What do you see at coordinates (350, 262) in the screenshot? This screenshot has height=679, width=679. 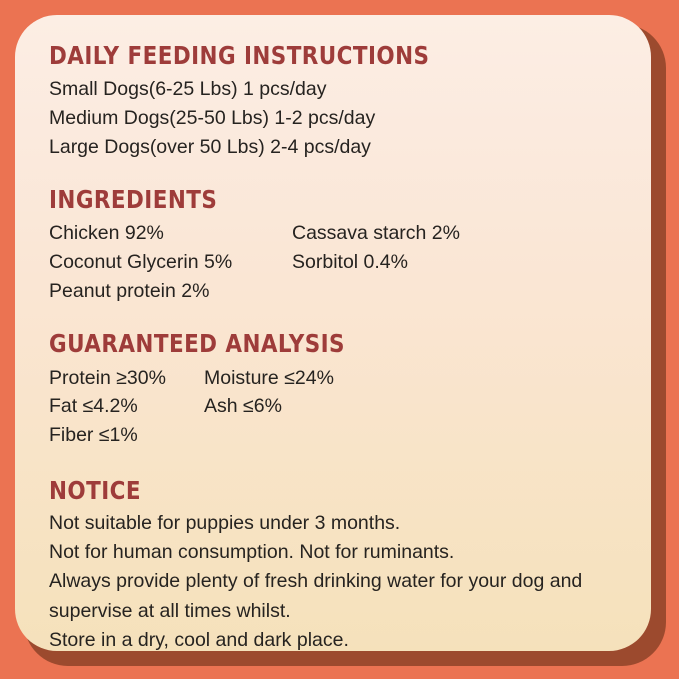 I see `ingredient-sorbitol: Sorbitol 0.4%` at bounding box center [350, 262].